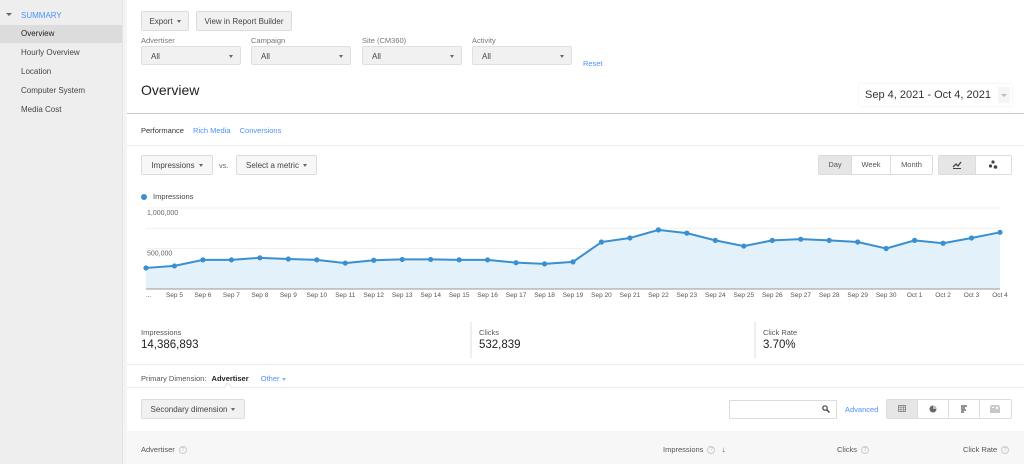 The width and height of the screenshot is (1024, 464). Describe the element at coordinates (783, 409) in the screenshot. I see `table-search-input` at that location.